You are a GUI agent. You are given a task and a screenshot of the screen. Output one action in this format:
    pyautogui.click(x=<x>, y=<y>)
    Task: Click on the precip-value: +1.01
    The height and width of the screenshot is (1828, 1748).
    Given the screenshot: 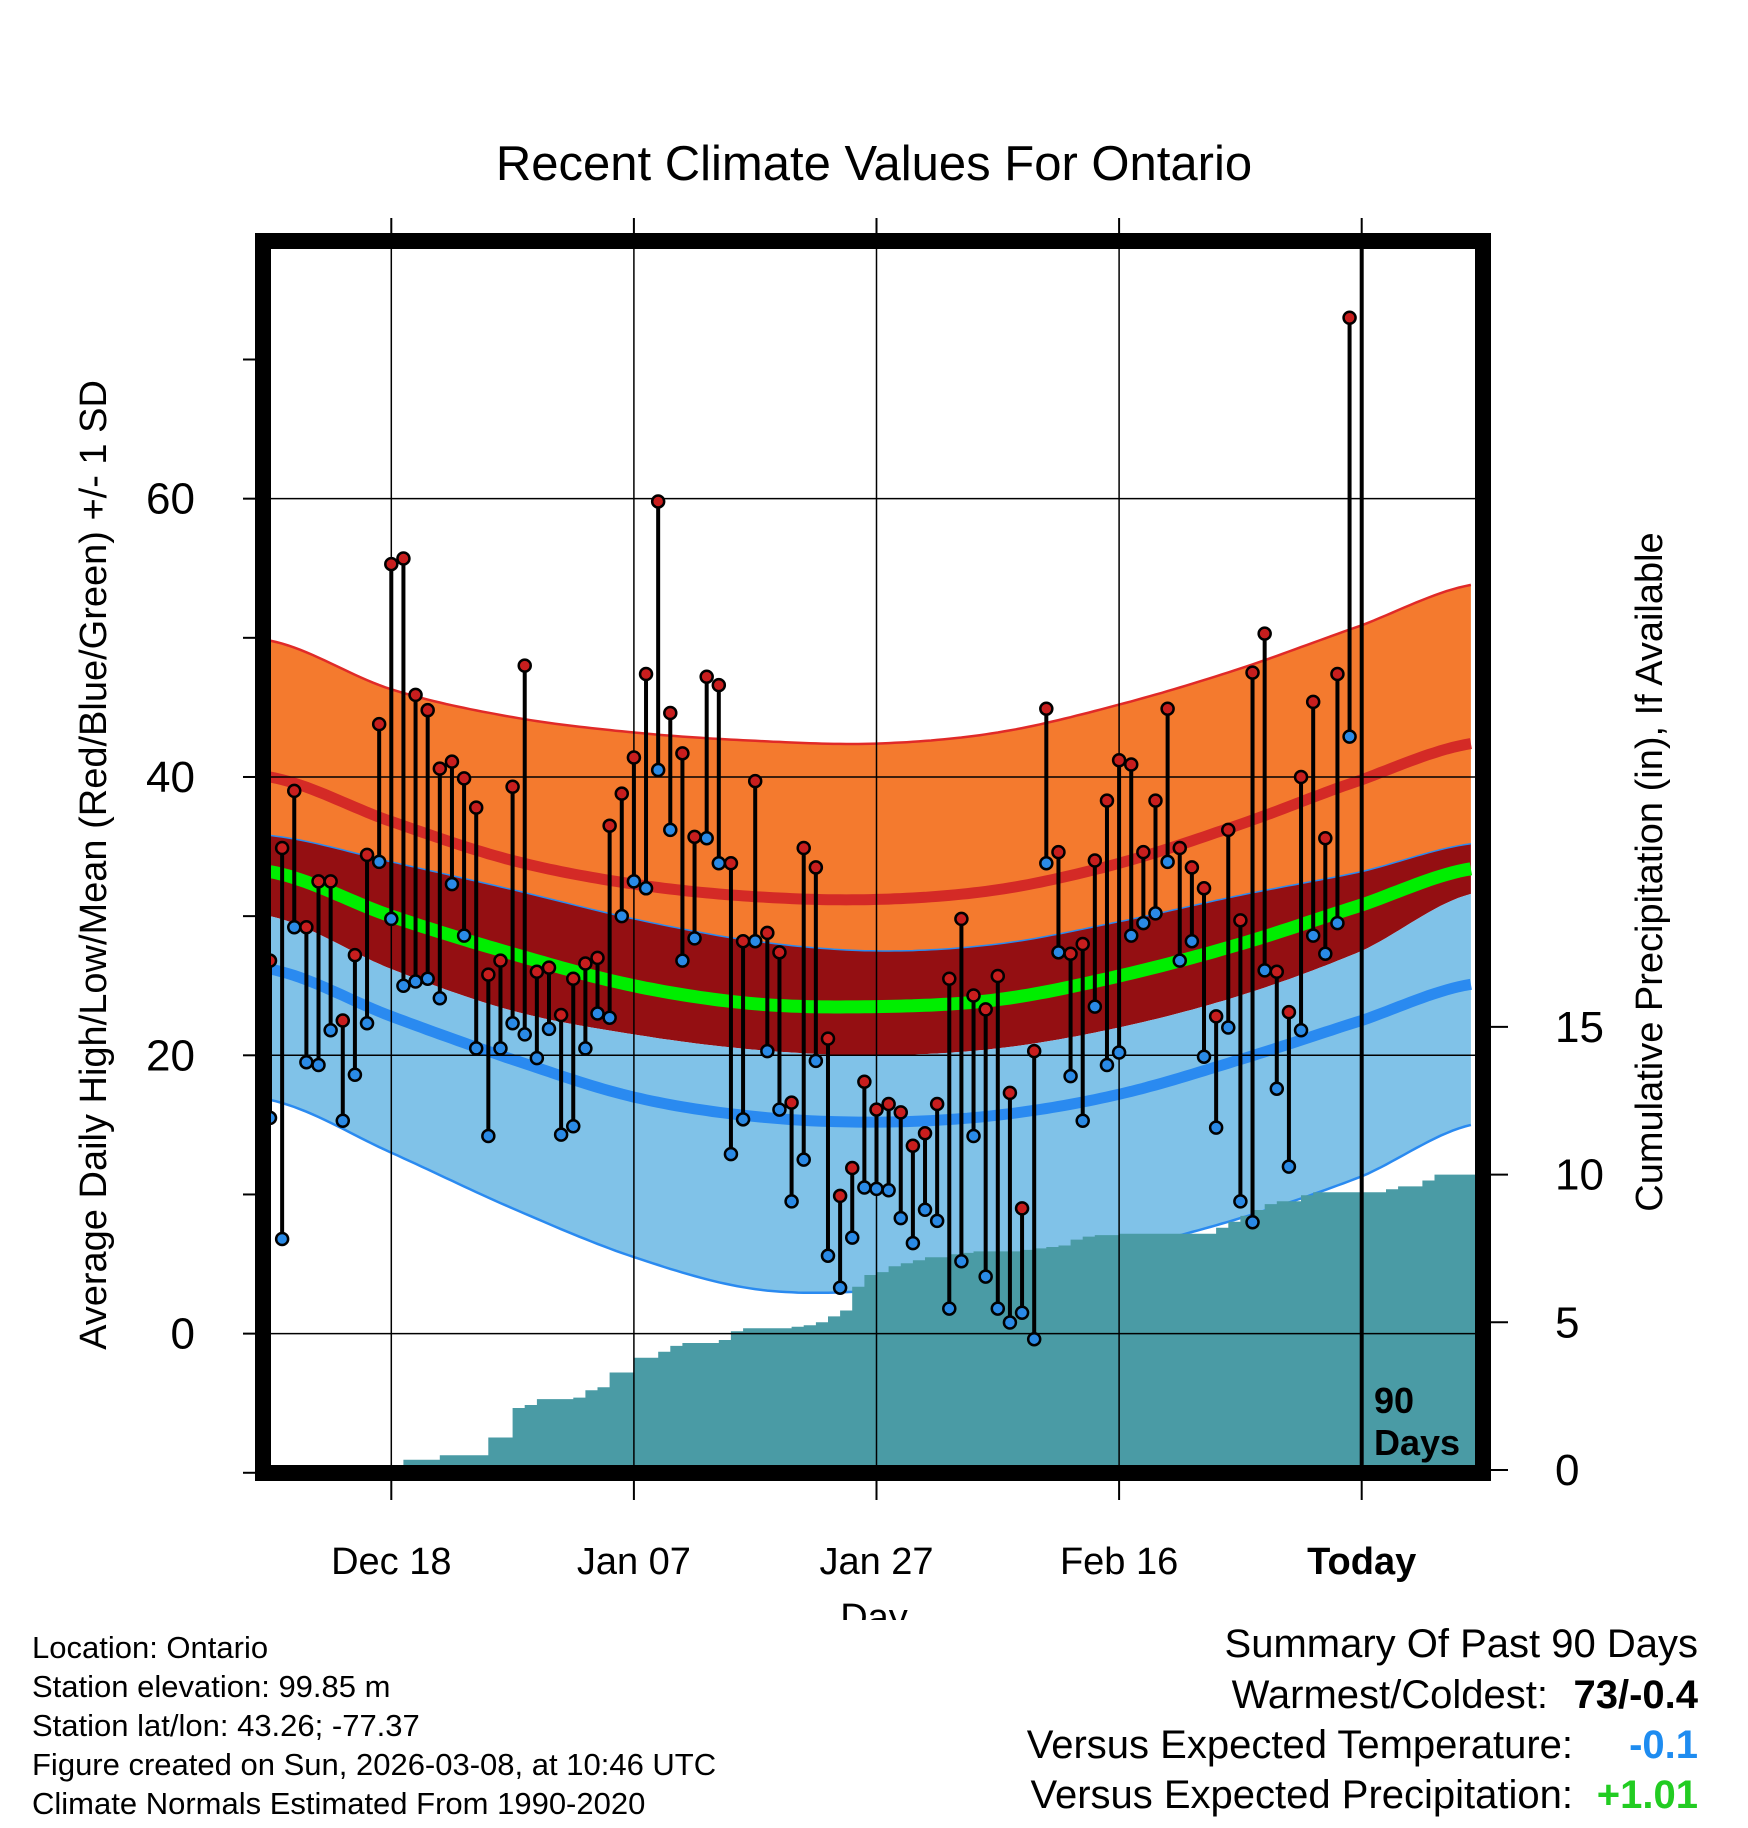 What is the action you would take?
    pyautogui.click(x=1647, y=1795)
    